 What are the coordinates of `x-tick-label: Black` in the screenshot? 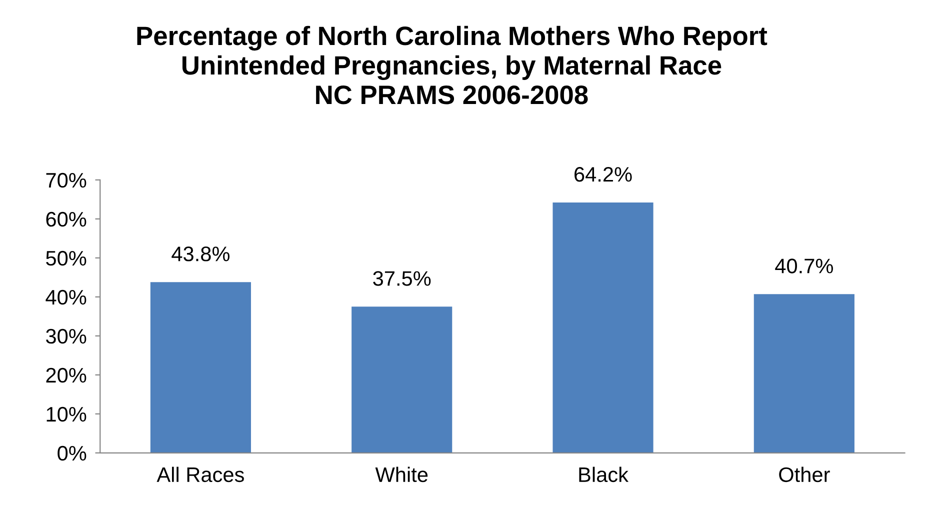 It's located at (604, 474).